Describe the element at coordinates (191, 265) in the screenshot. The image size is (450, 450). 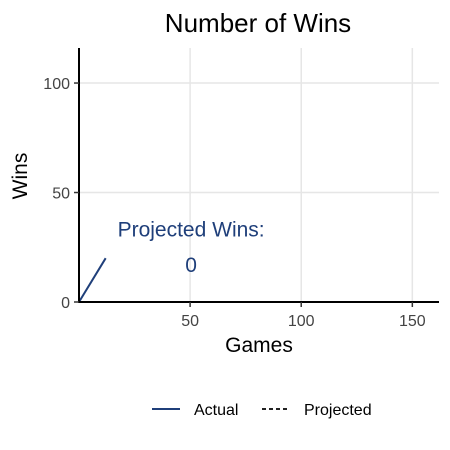
I see `annotation-projected-value: 0` at that location.